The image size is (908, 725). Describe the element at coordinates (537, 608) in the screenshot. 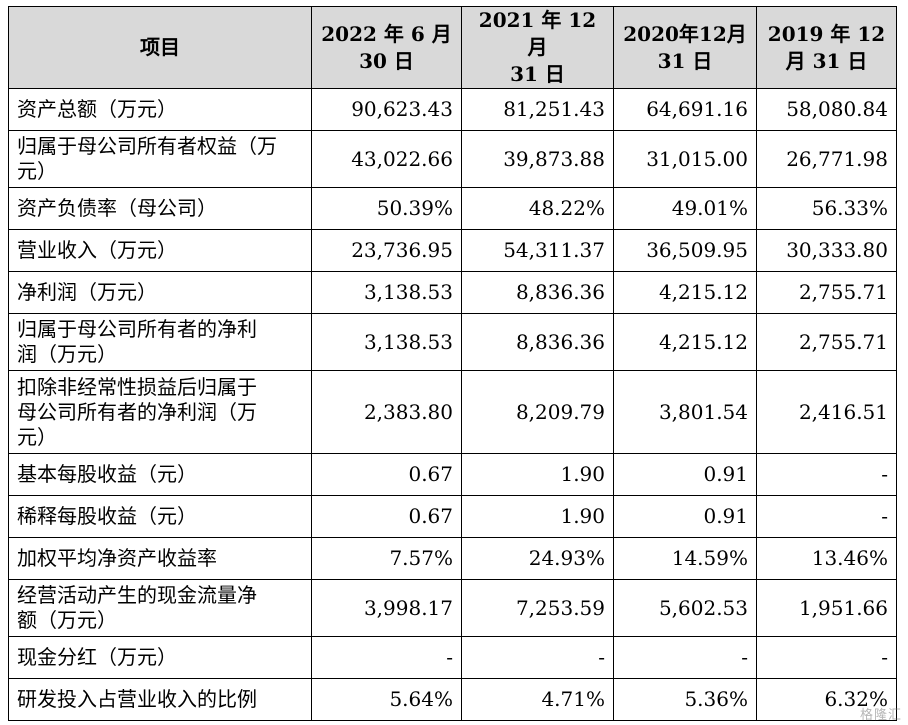

I see `value-cell: 7,253.59` at that location.